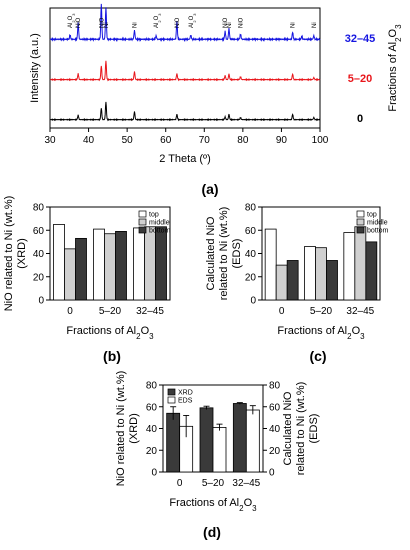 The image size is (410, 550). I want to click on x-tick-label: 100, so click(320, 140).